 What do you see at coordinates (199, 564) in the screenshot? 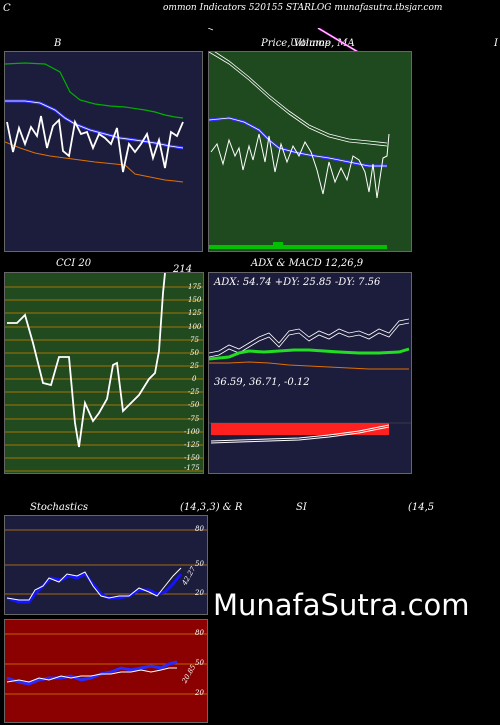
I see `stochastics-tick: 50` at bounding box center [199, 564].